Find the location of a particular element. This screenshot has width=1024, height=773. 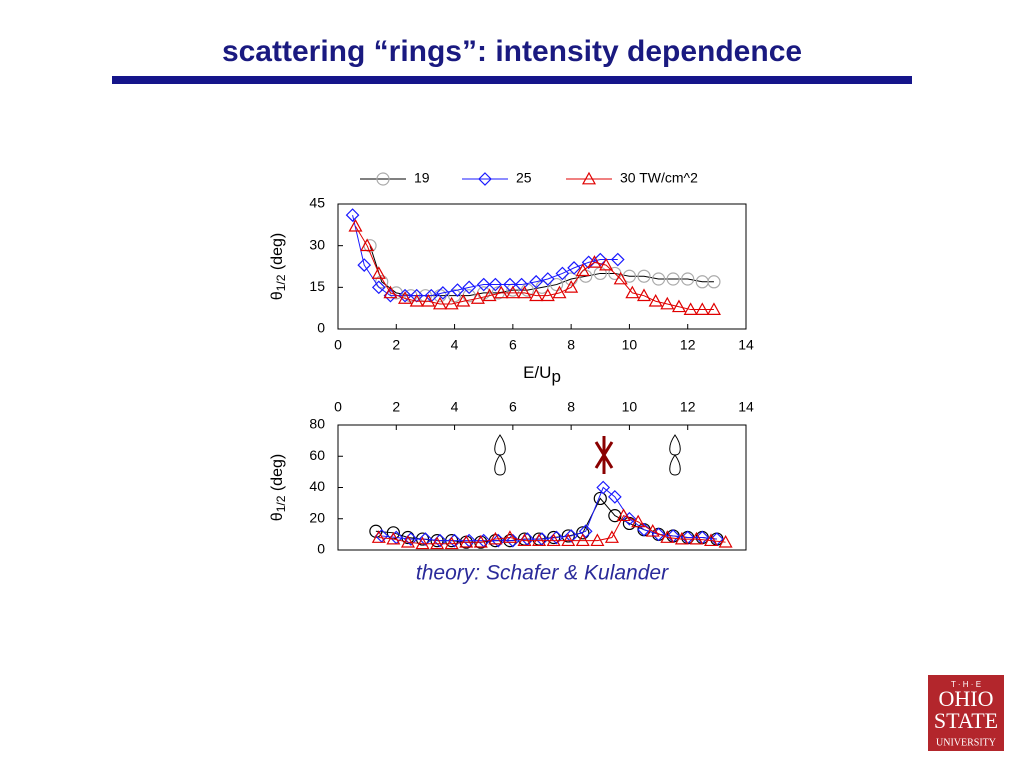

logo: T · H · E OHIO STATE UNIVERSITY is located at coordinates (966, 713).